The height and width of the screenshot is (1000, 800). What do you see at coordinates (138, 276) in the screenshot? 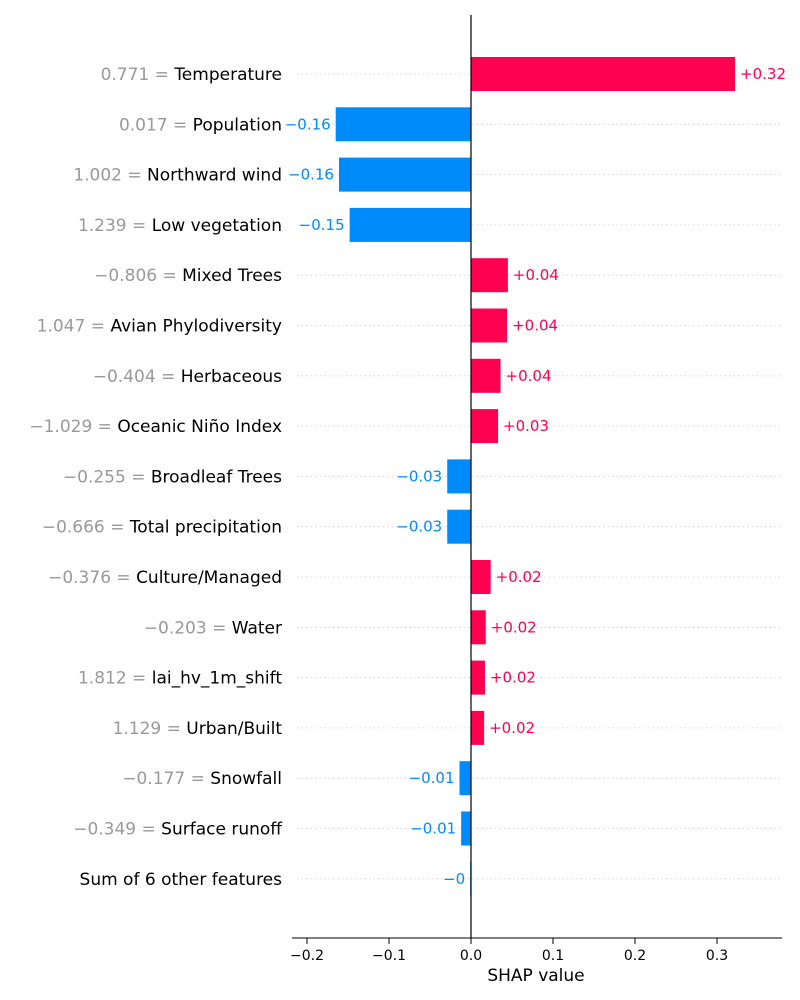
I see `feature-value: −0.806 =` at bounding box center [138, 276].